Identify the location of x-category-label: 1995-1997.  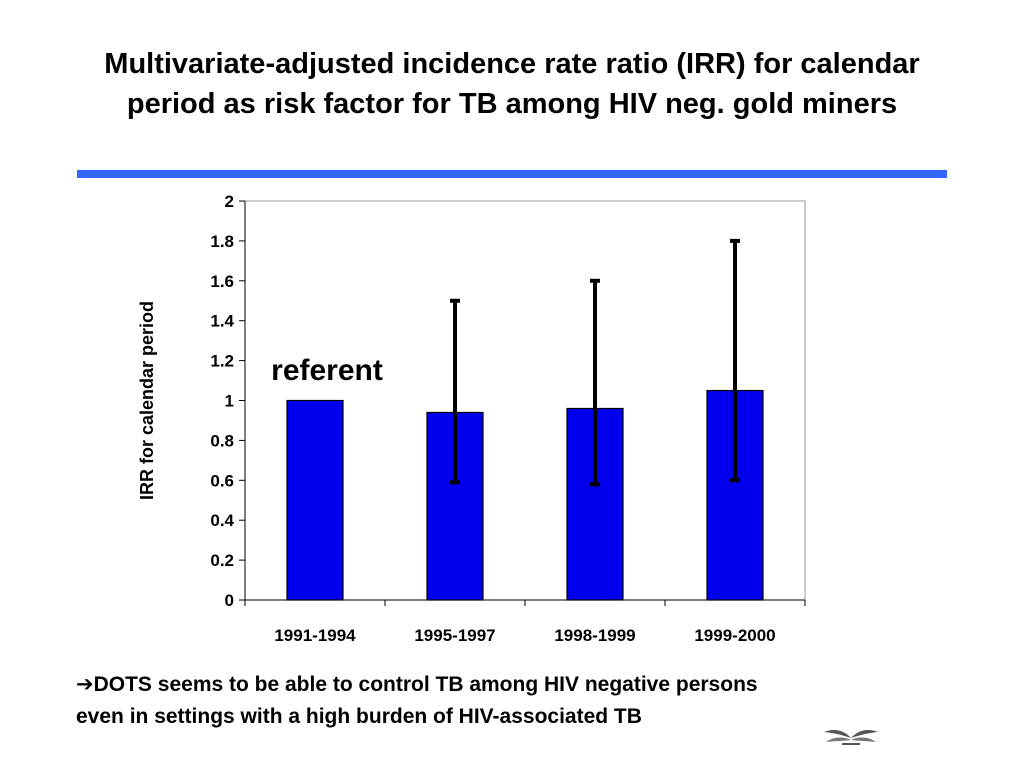
(454, 635).